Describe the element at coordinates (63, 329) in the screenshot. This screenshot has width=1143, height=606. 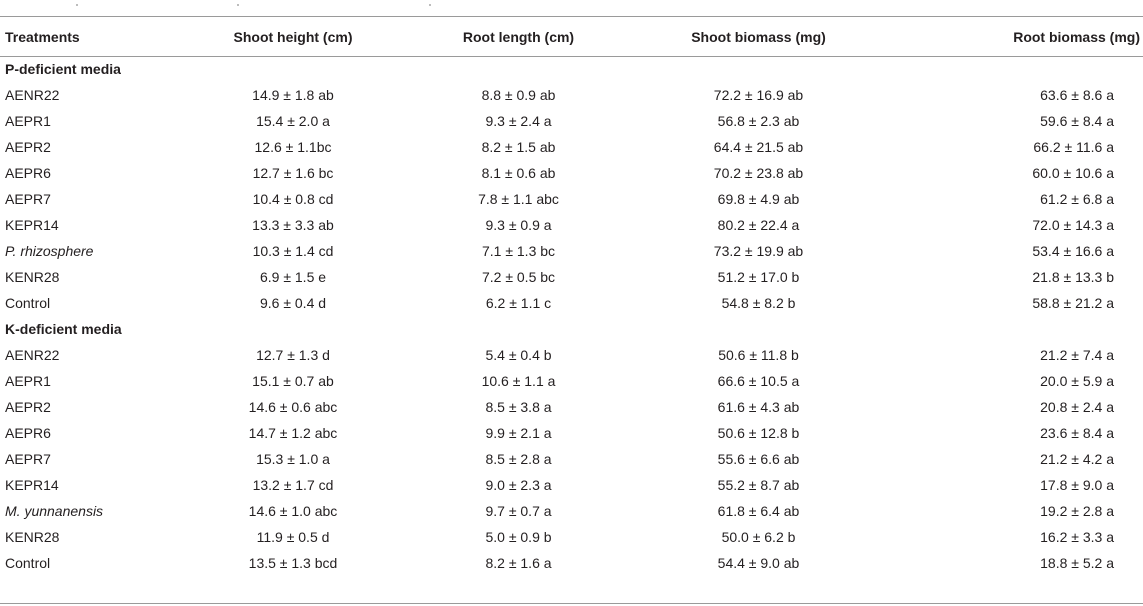
I see `section-title: K-deficient media` at that location.